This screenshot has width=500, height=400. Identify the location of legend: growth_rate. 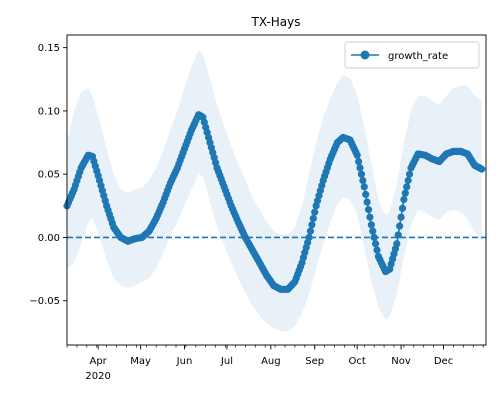
(412, 55).